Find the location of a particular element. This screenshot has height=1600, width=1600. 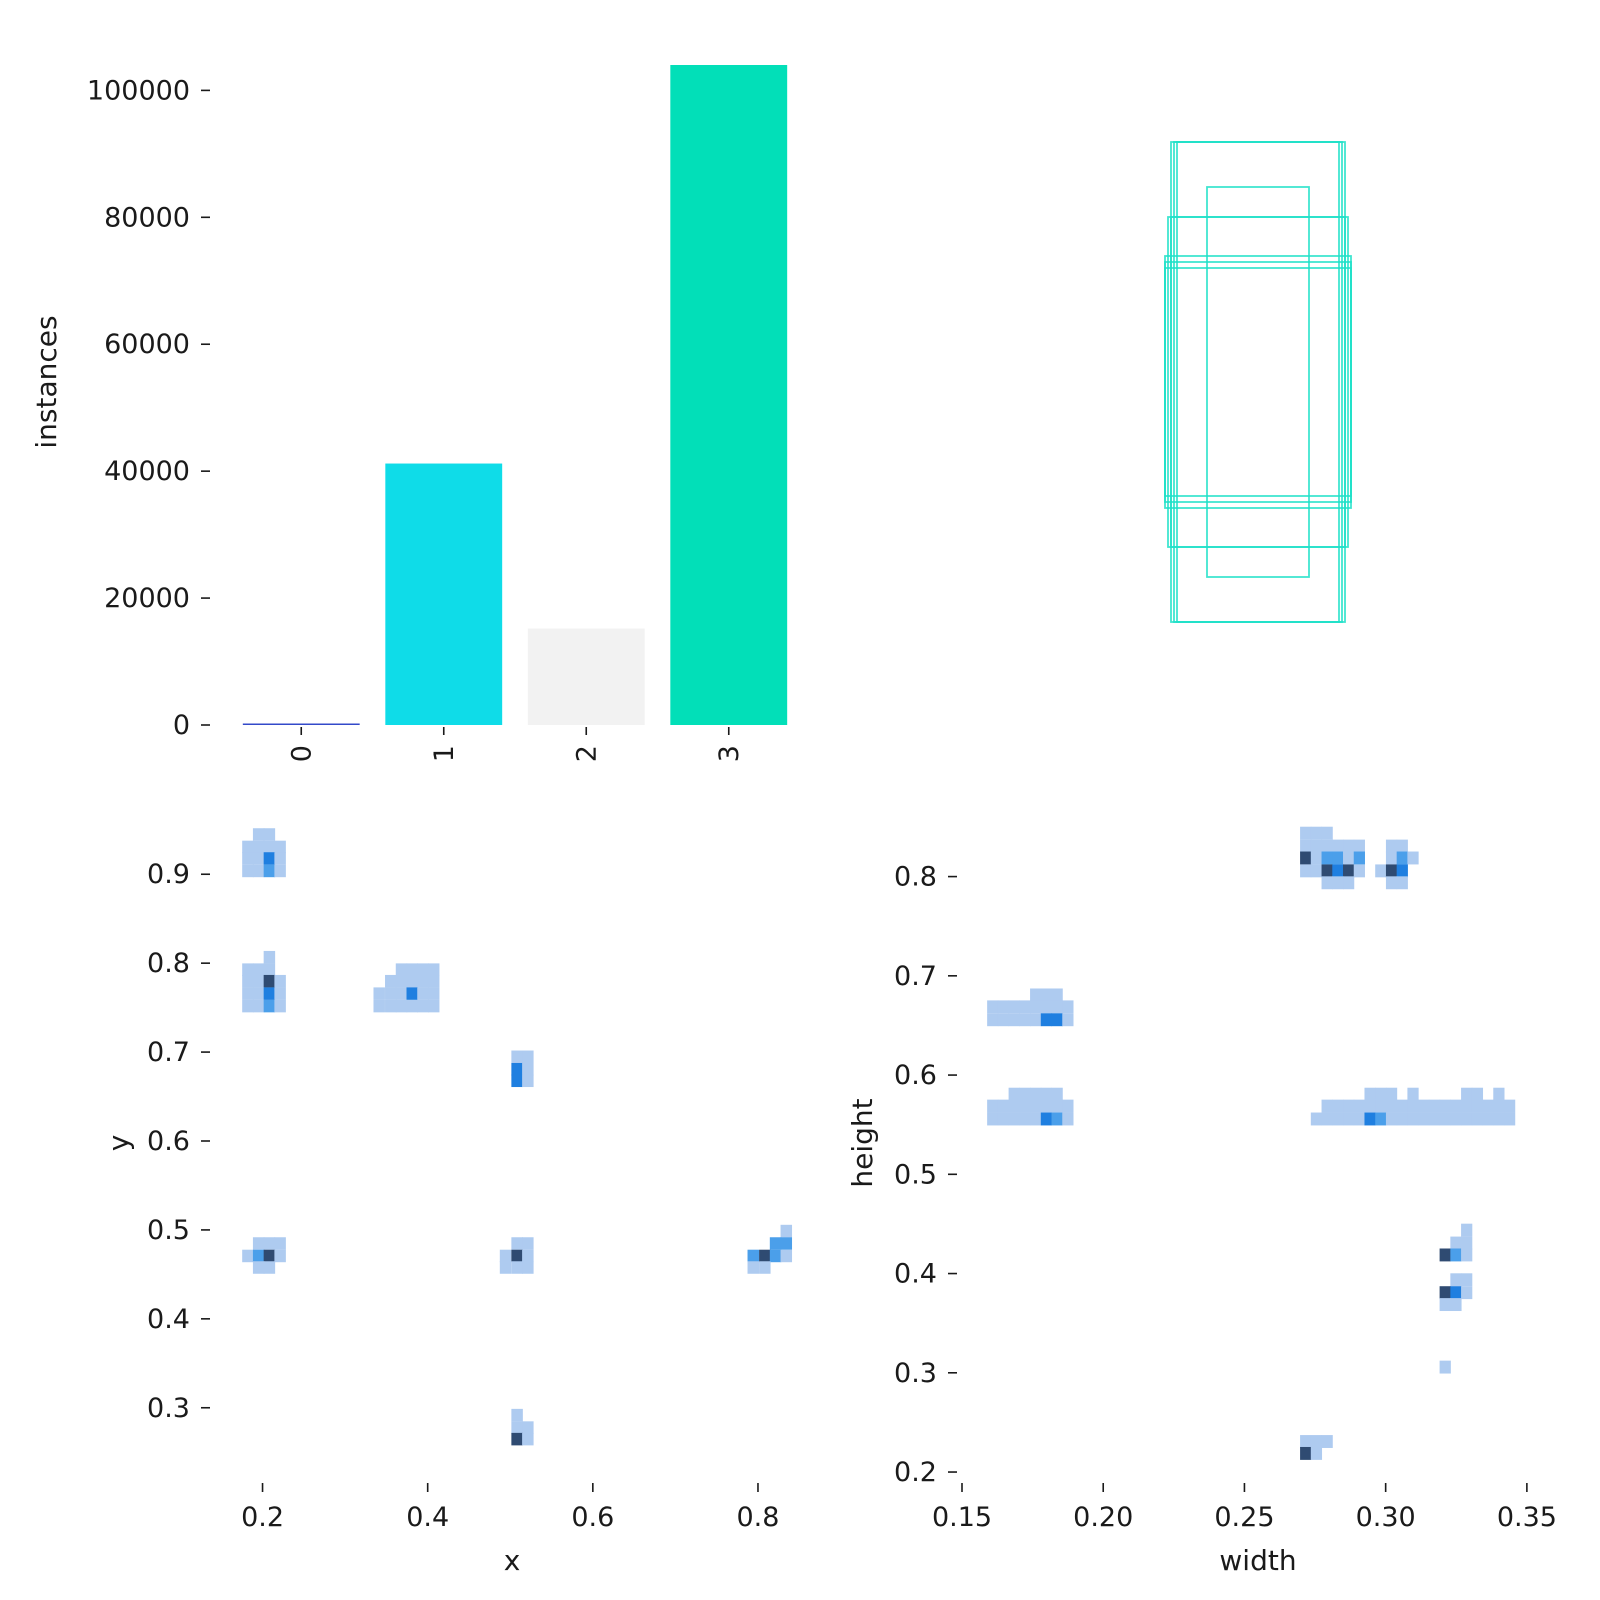

bar-y-tick-label: 100000 is located at coordinates (138, 90).